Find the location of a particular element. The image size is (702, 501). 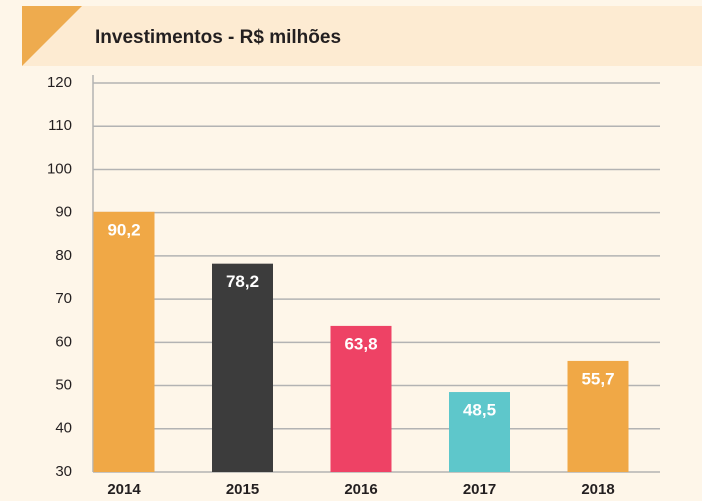

y-tick-label: 40 is located at coordinates (63, 428).